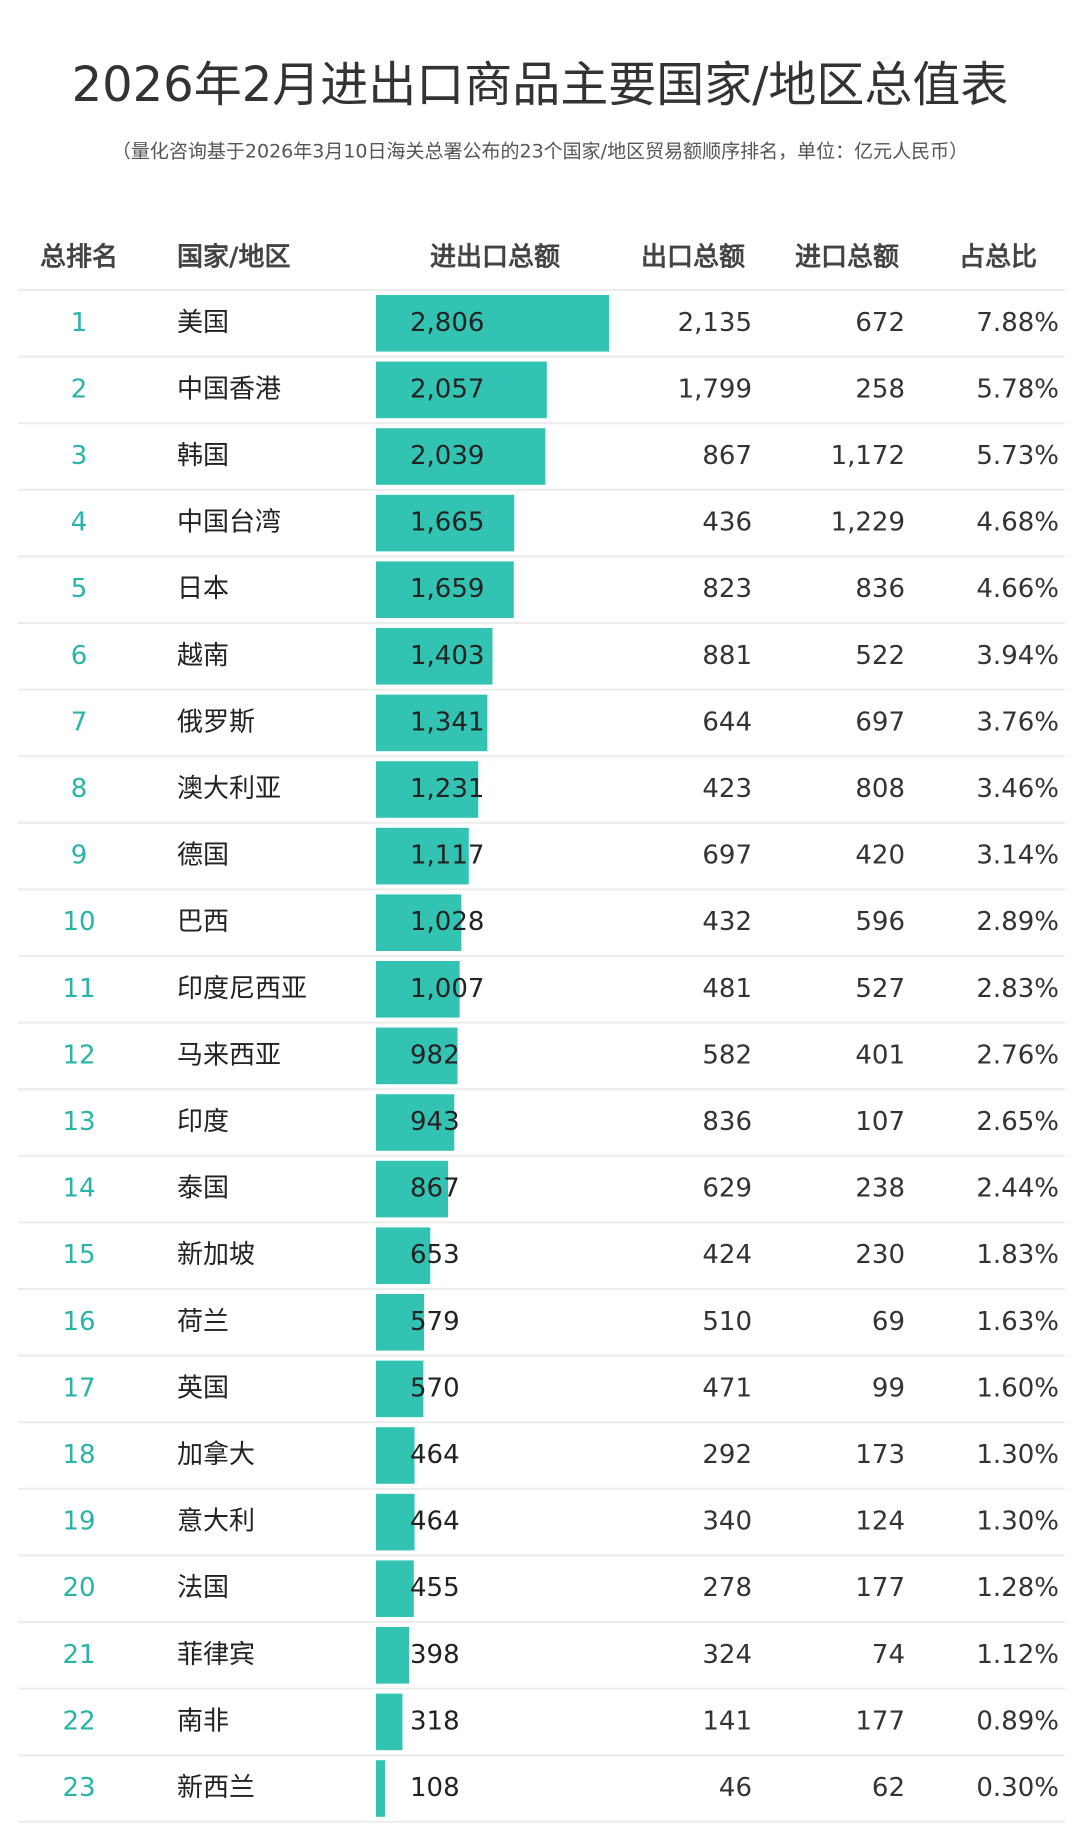 This screenshot has width=1080, height=1833. What do you see at coordinates (1017, 1788) in the screenshot?
I see `share-value: 0.30%` at bounding box center [1017, 1788].